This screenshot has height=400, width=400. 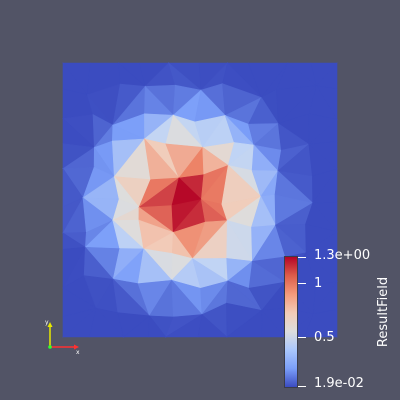 What do you see at coordinates (342, 255) in the screenshot?
I see `scalar-bar-max-label: 1.3e+00` at bounding box center [342, 255].